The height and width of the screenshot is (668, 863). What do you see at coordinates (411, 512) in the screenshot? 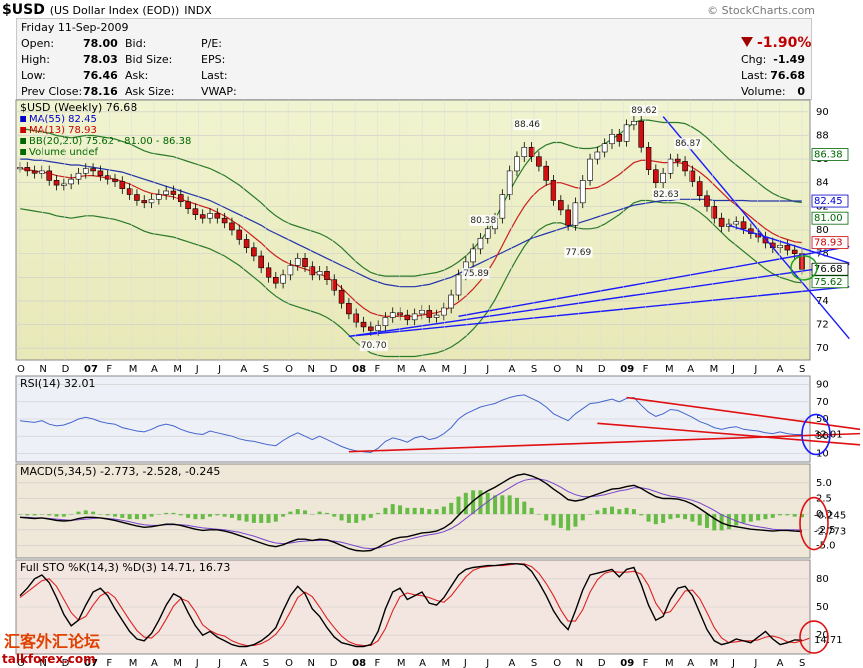
I see `macd-line` at bounding box center [411, 512].